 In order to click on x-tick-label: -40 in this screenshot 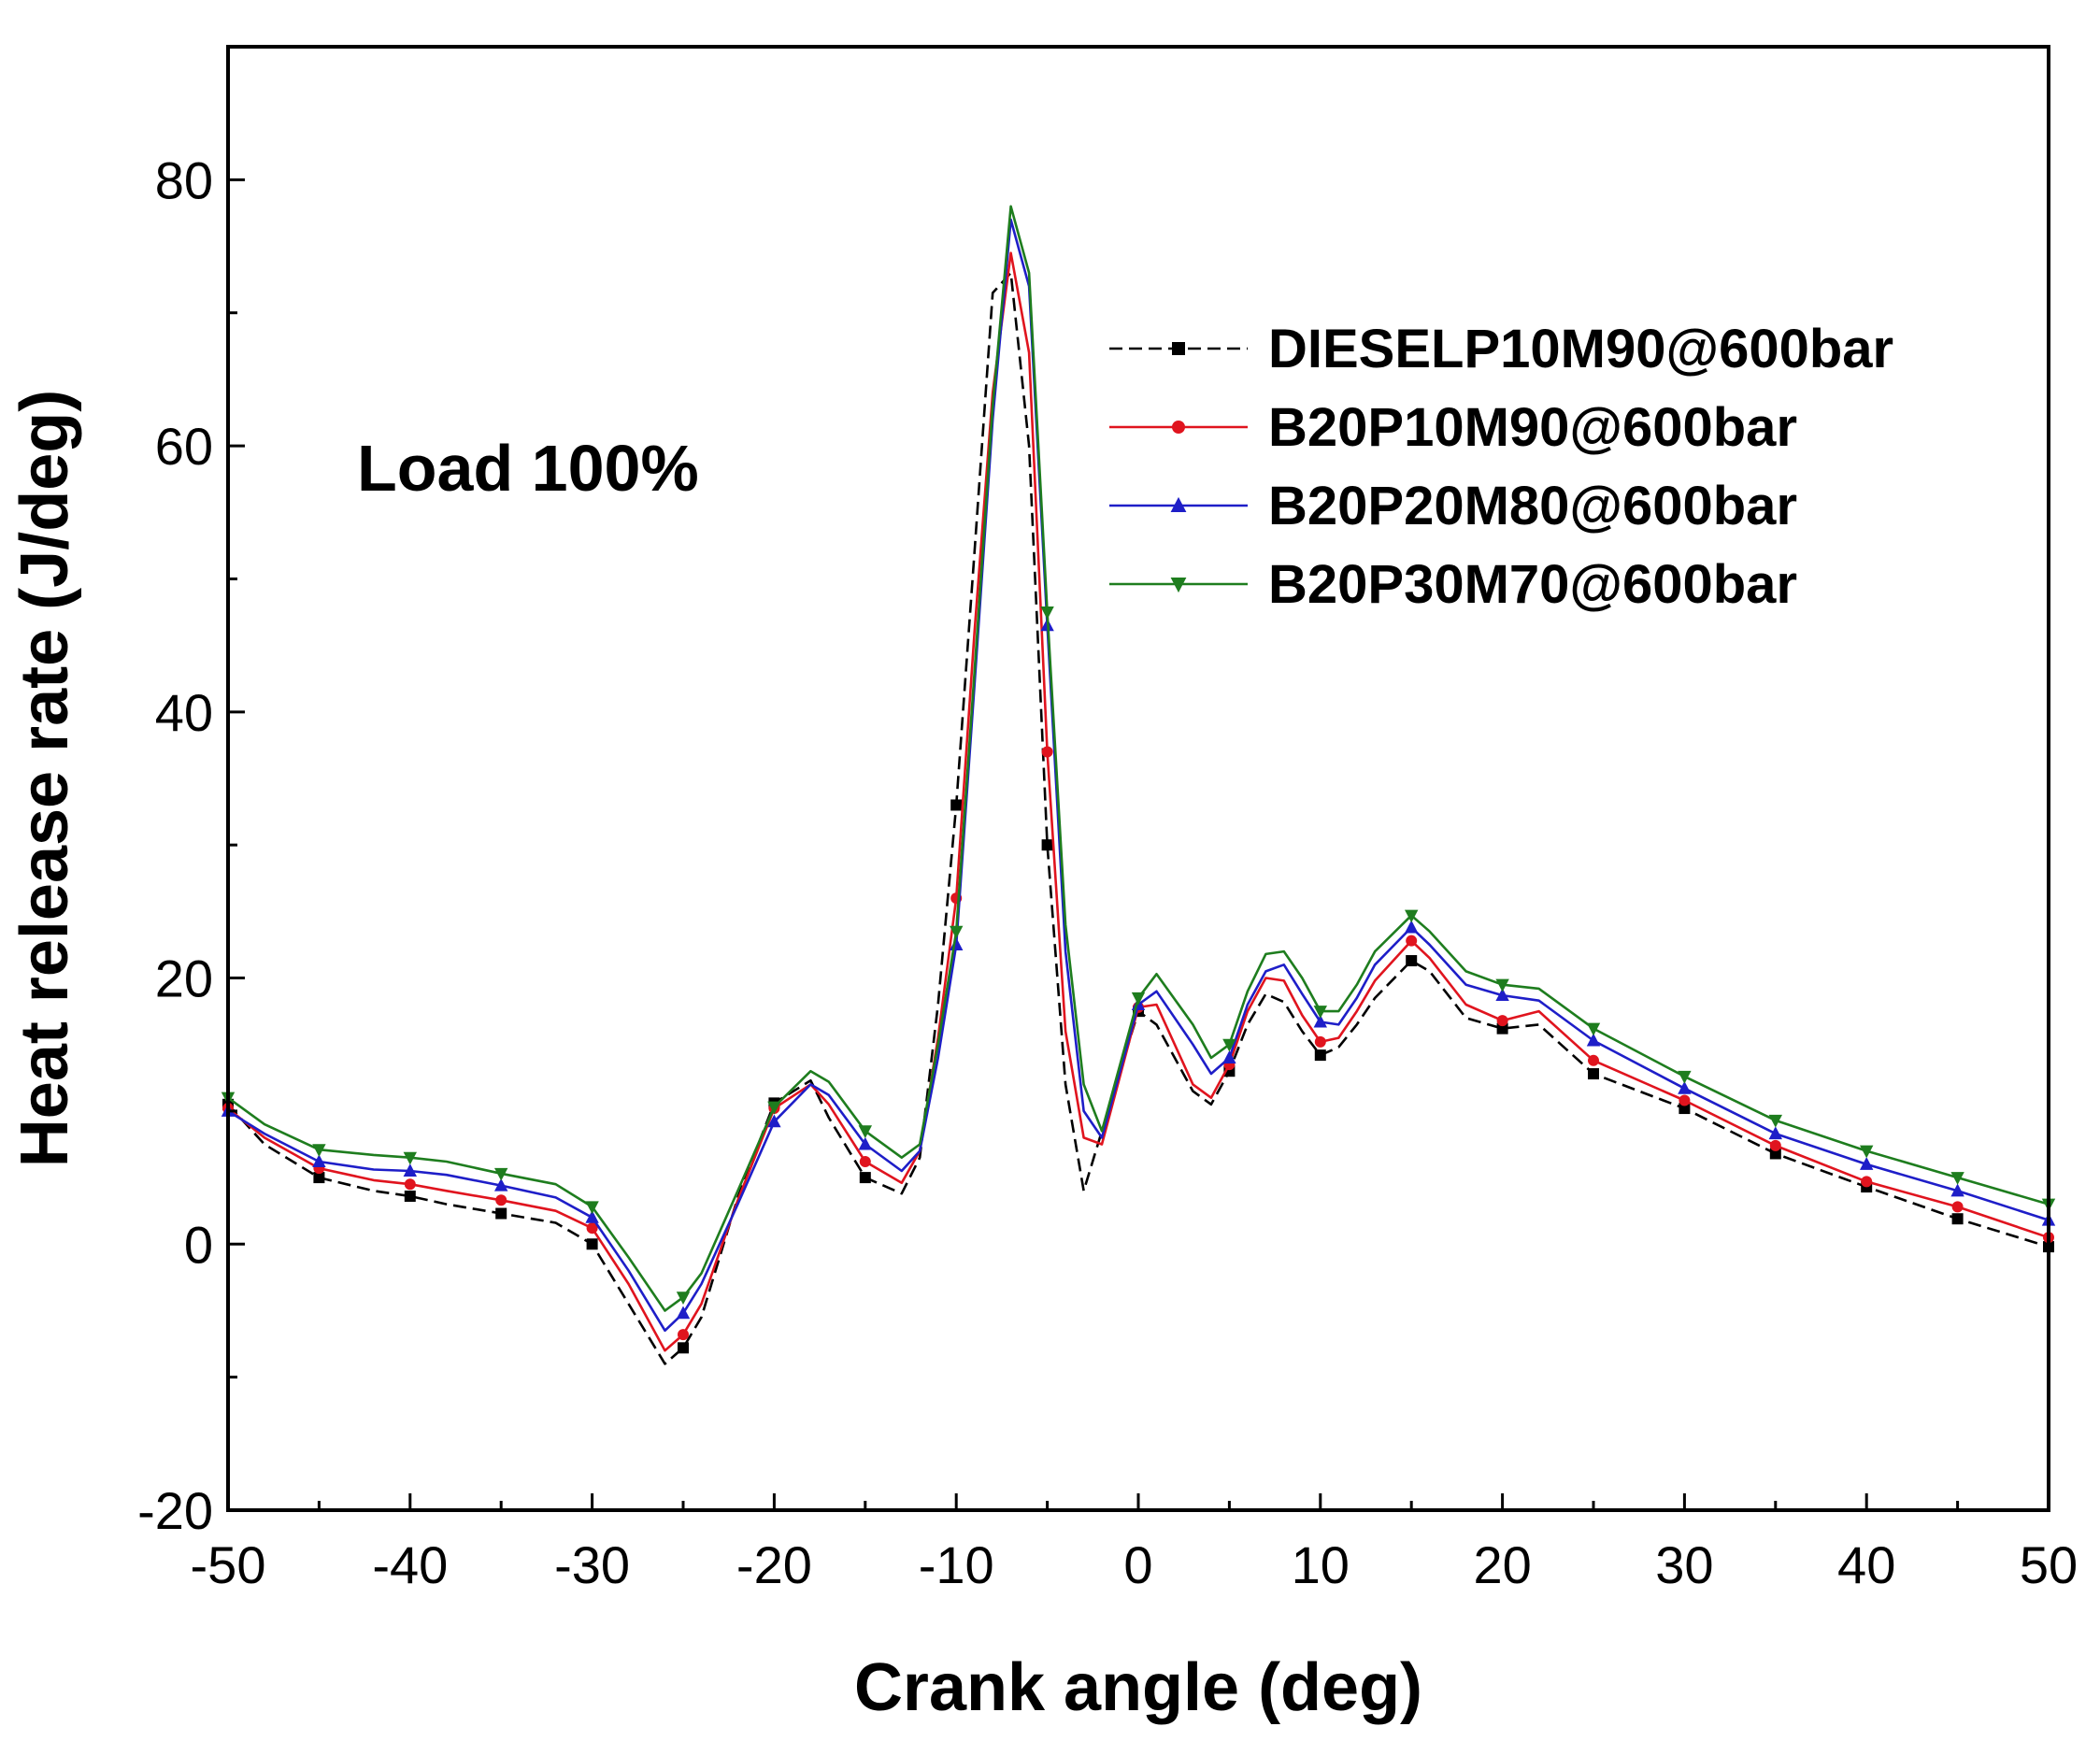, I will do `click(410, 1565)`.